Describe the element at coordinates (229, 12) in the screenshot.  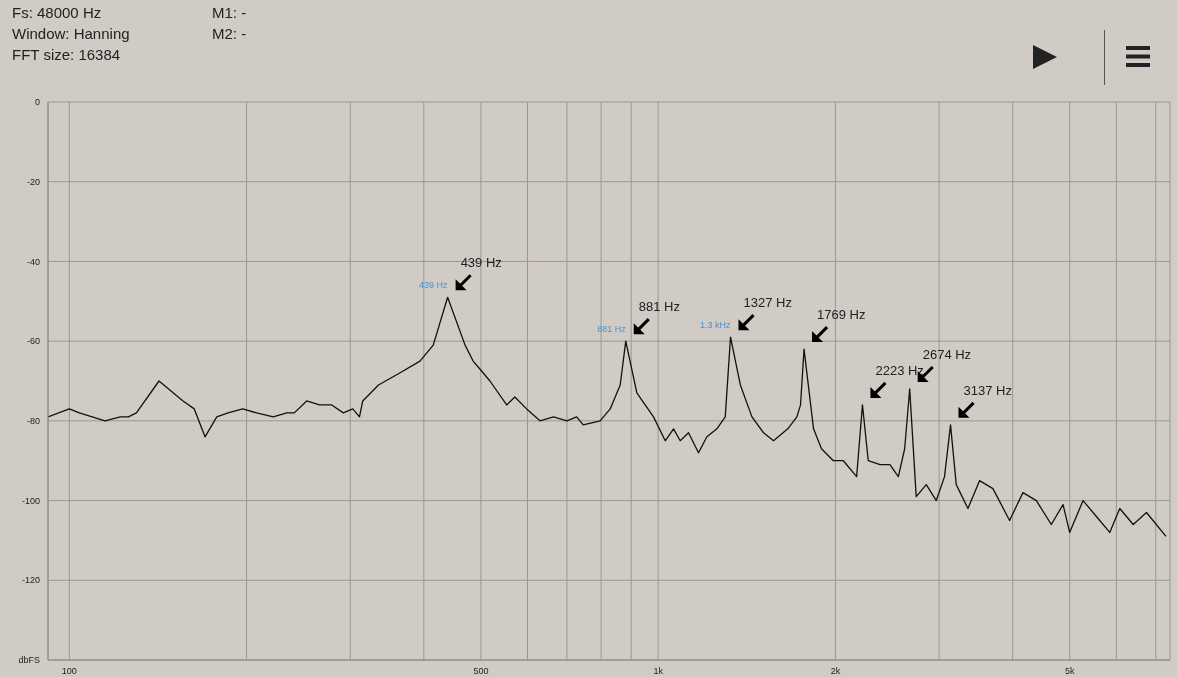
I see `text: M1: -` at that location.